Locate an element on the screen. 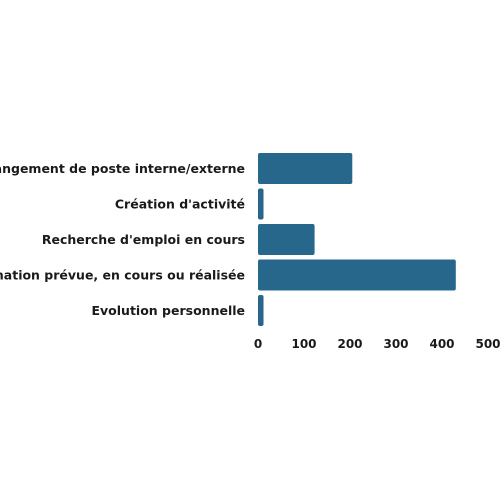 This screenshot has height=504, width=500. category-label: Recherche d'emploi en cours is located at coordinates (143, 239).